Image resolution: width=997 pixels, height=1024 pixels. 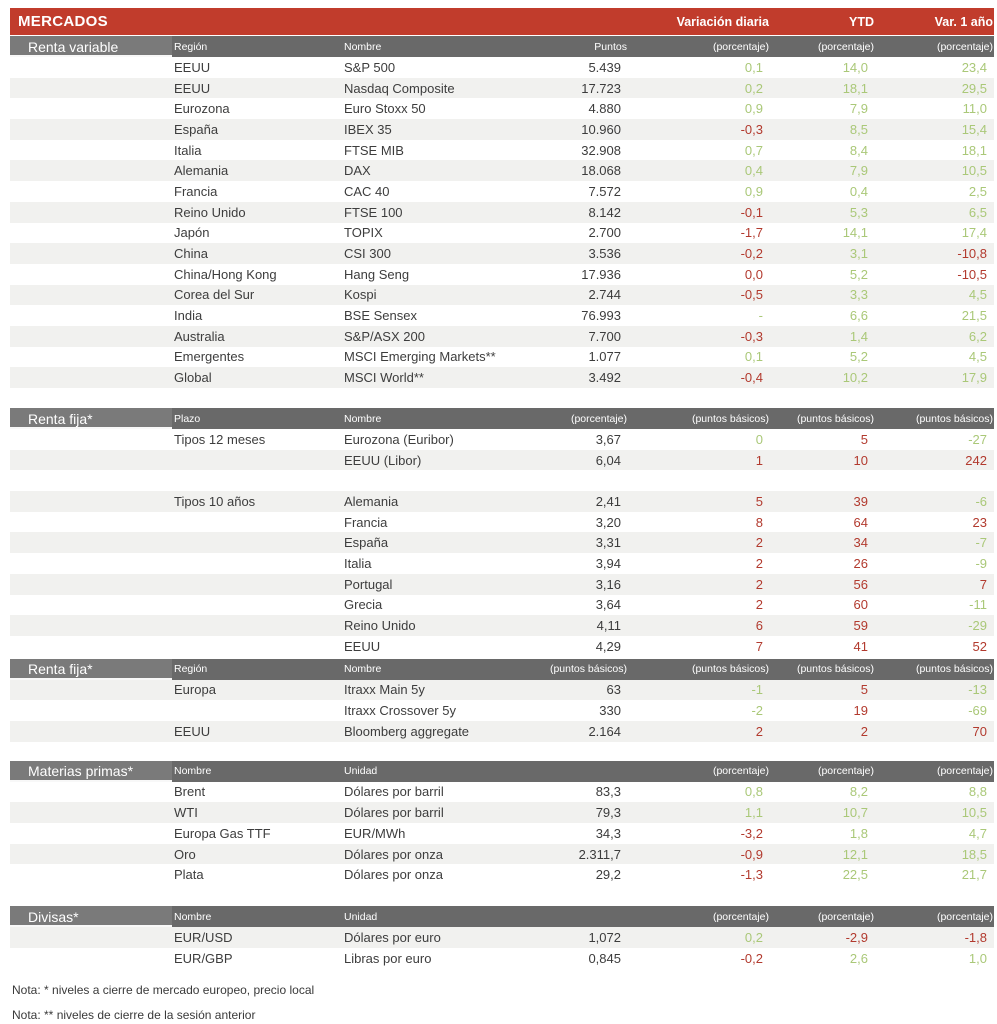 I want to click on cell-var-1-ano: -6, so click(x=981, y=501).